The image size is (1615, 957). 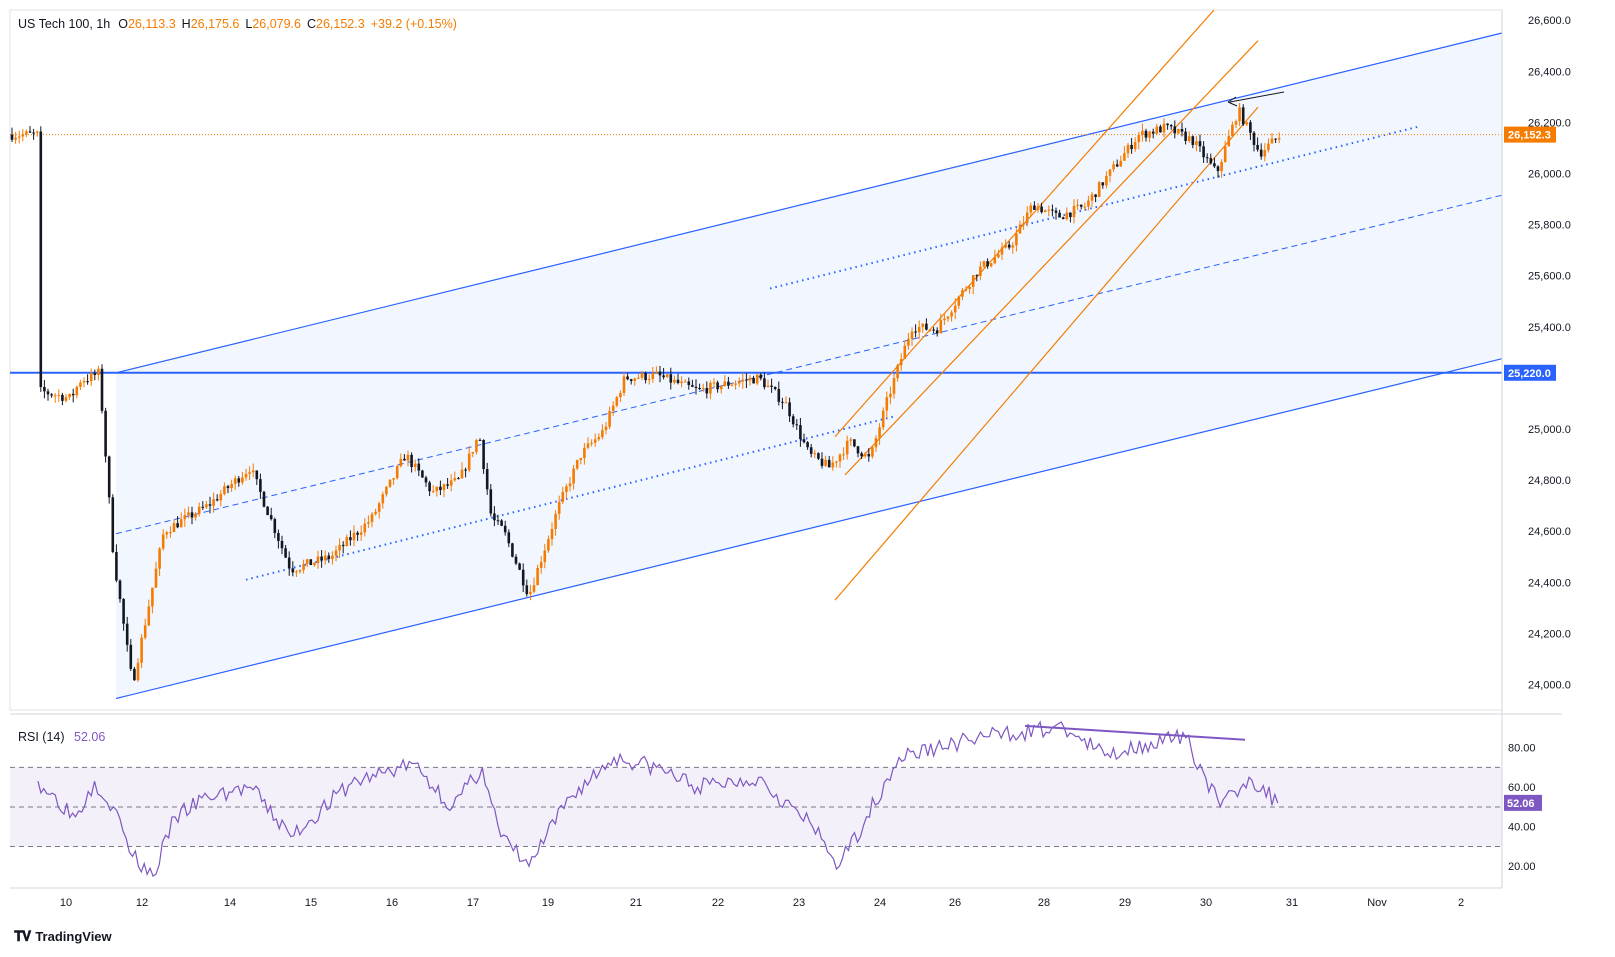 What do you see at coordinates (473, 903) in the screenshot?
I see `time-tick-label: 17` at bounding box center [473, 903].